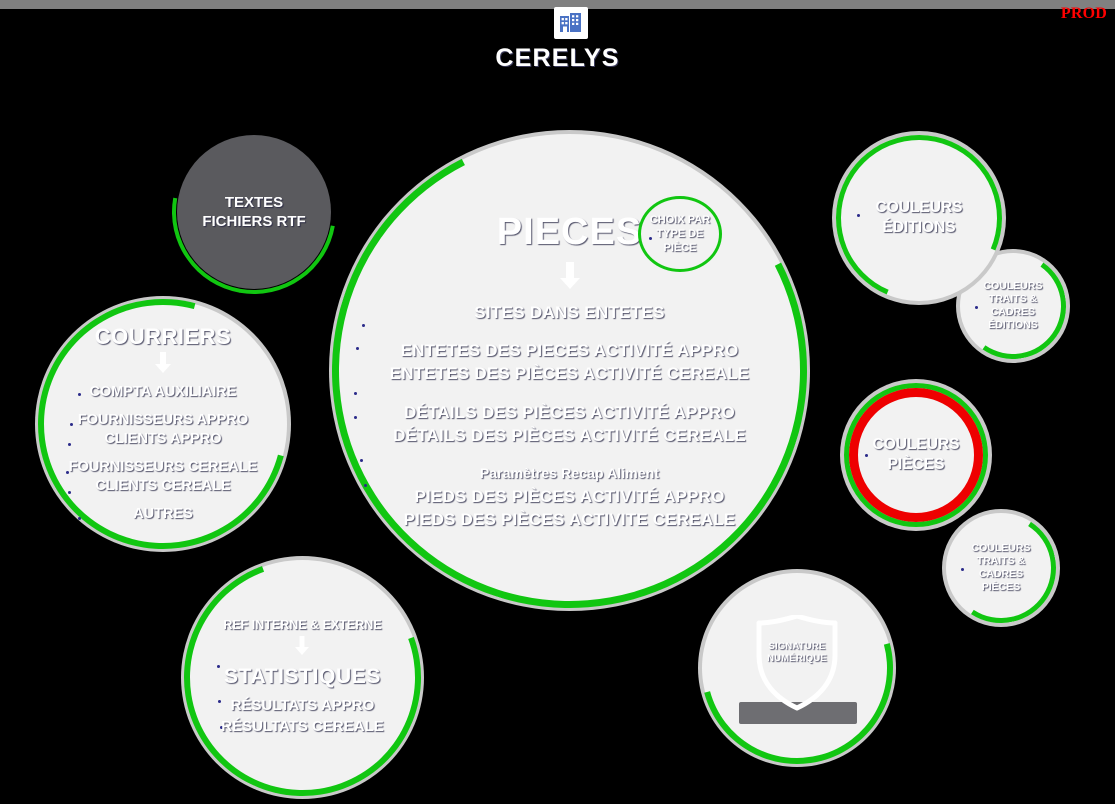 The width and height of the screenshot is (1115, 804). What do you see at coordinates (557, 4) in the screenshot?
I see `window-top-bar` at bounding box center [557, 4].